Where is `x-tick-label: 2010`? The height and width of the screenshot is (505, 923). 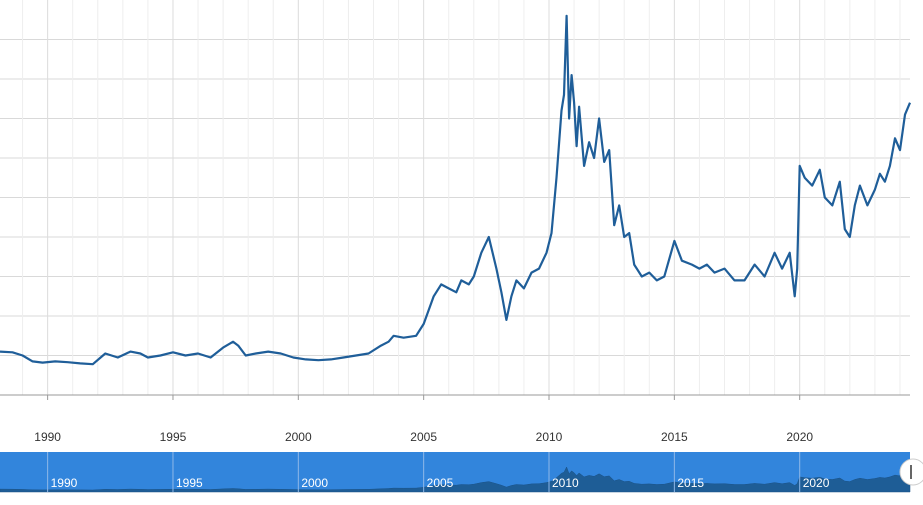
x-tick-label: 2010 is located at coordinates (549, 437).